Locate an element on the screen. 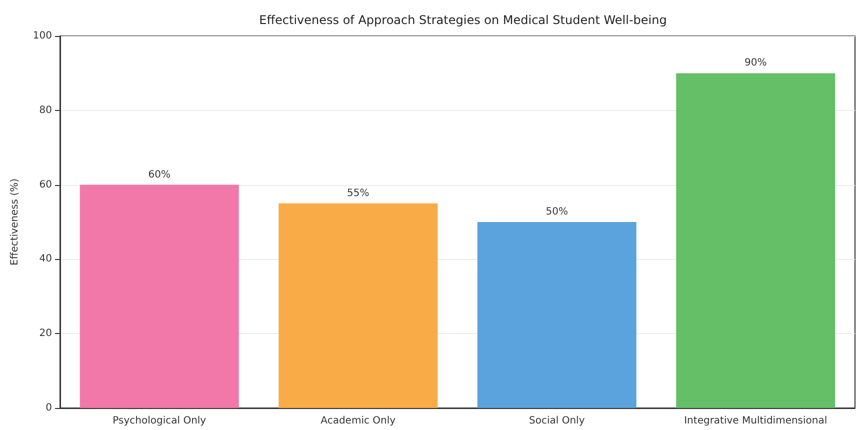 This screenshot has width=861, height=430. y-tick-label: 100 is located at coordinates (42, 36).